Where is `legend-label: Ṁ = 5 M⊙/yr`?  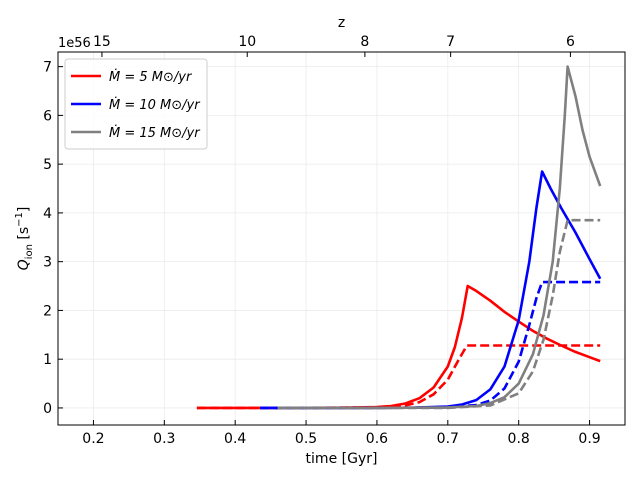 legend-label: Ṁ = 5 M⊙/yr is located at coordinates (151, 77).